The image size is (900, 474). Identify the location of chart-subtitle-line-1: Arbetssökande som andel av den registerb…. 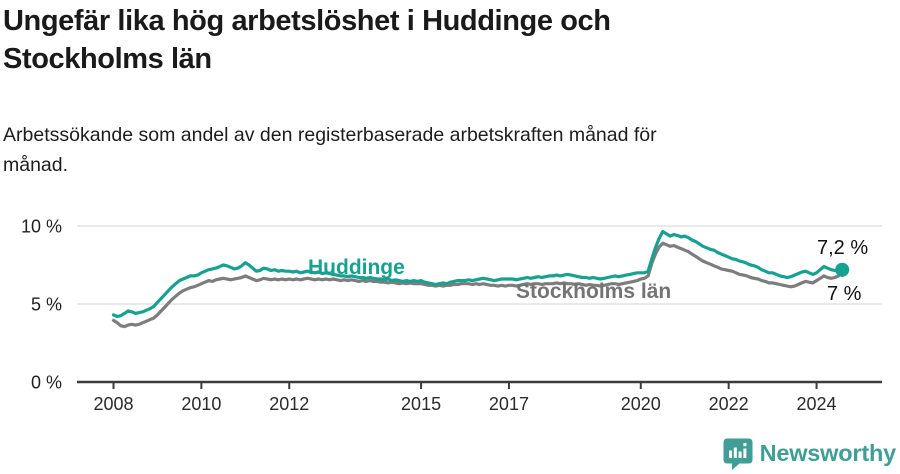
(330, 135).